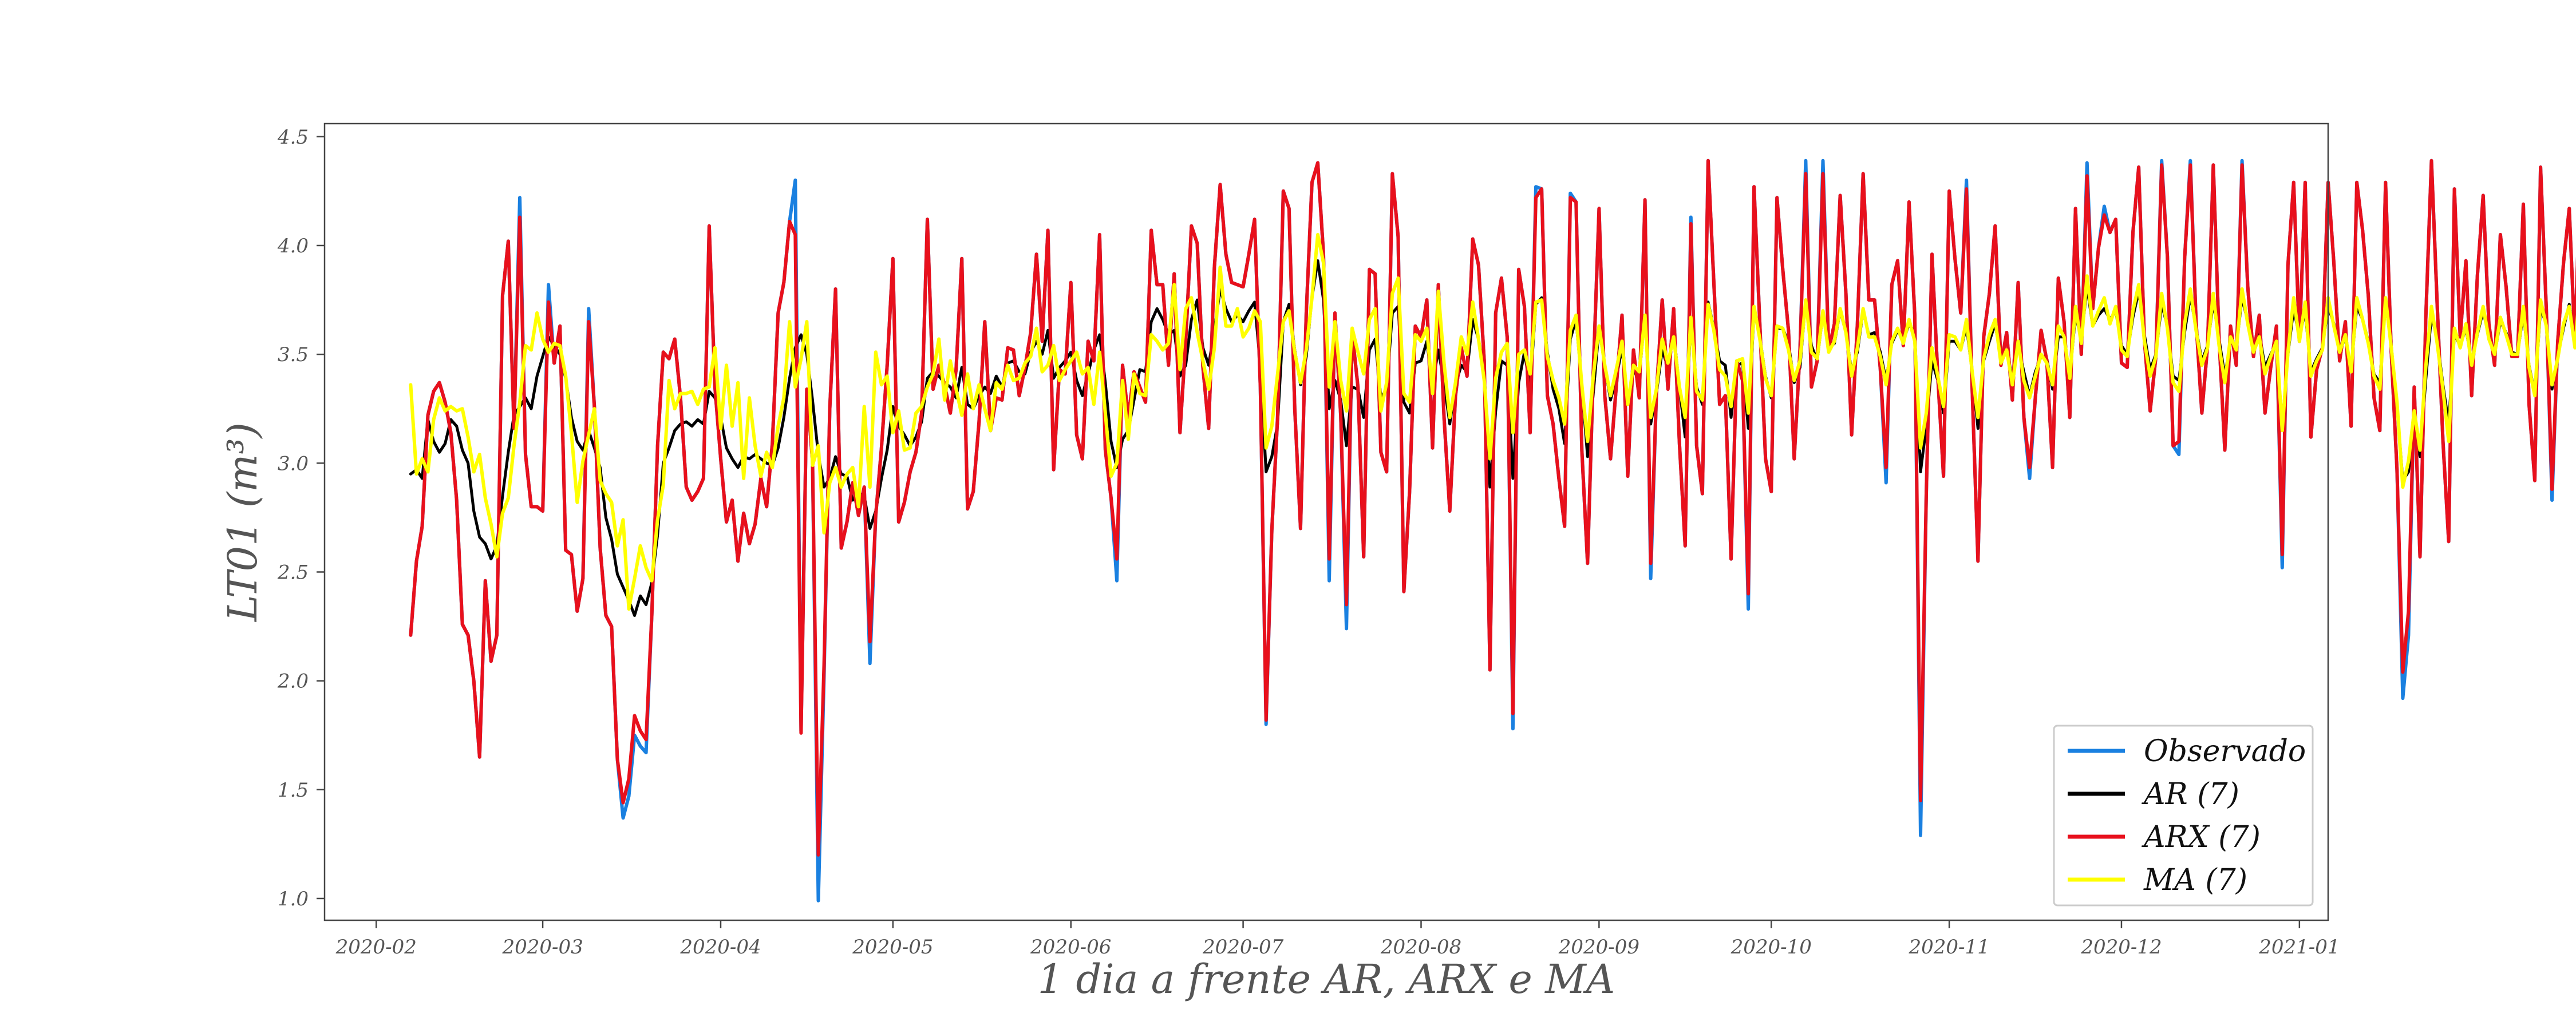  Describe the element at coordinates (301, 518) in the screenshot. I see `y-axis-ticks: 1.0 1.5 2.0 2.5 3.0 3.5 4.0 4.5` at that location.